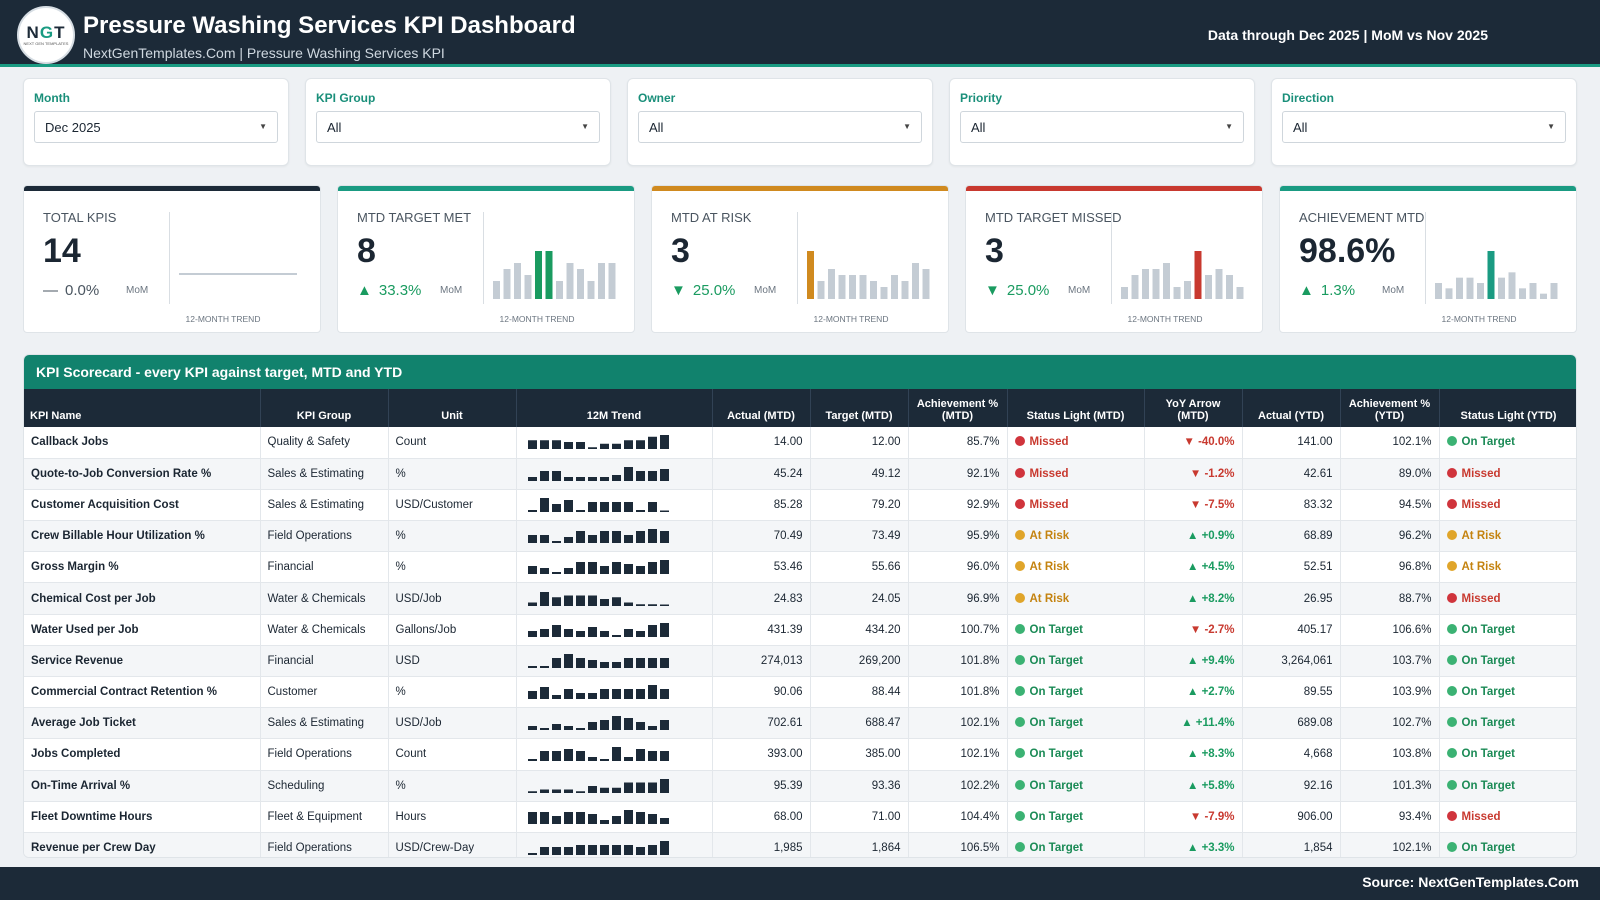 The image size is (1600, 900). What do you see at coordinates (1424, 127) in the screenshot?
I see `direction-select: All ▼` at bounding box center [1424, 127].